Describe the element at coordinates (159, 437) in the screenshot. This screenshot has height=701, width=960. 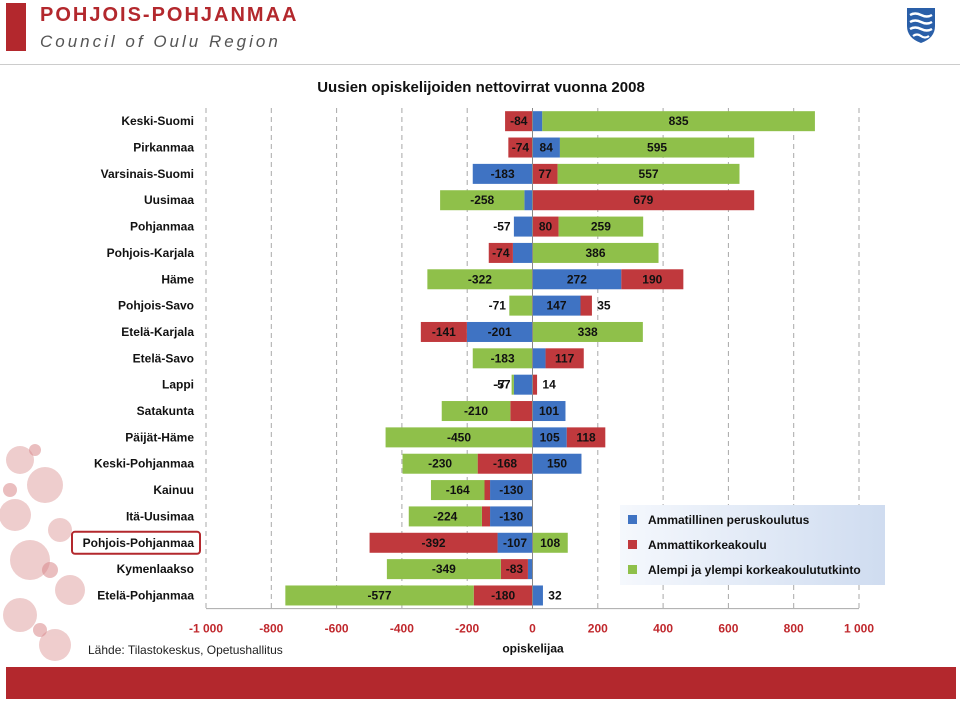
I see `category-label: Päijät-Häme` at that location.